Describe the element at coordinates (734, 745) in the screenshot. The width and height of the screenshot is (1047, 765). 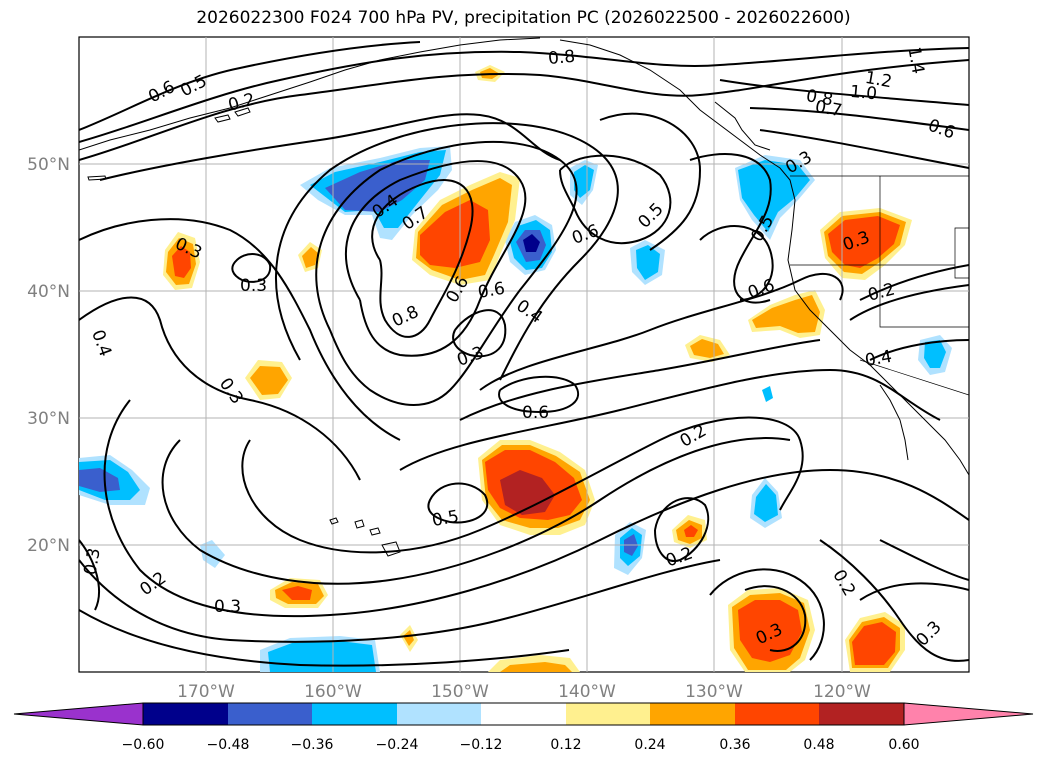
I see `colorbar-tick-label: 0.36` at that location.